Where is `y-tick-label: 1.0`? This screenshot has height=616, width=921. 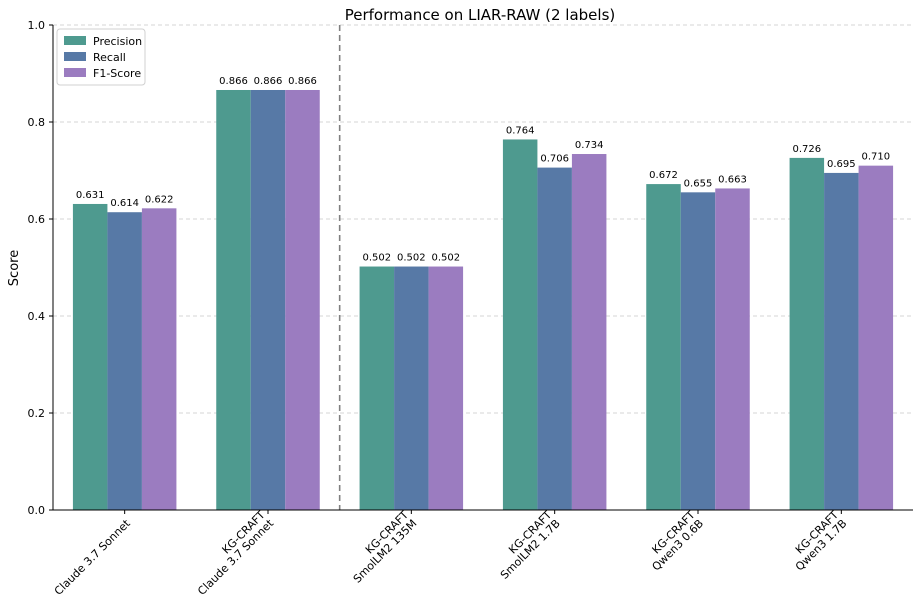 y-tick-label: 1.0 is located at coordinates (37, 25).